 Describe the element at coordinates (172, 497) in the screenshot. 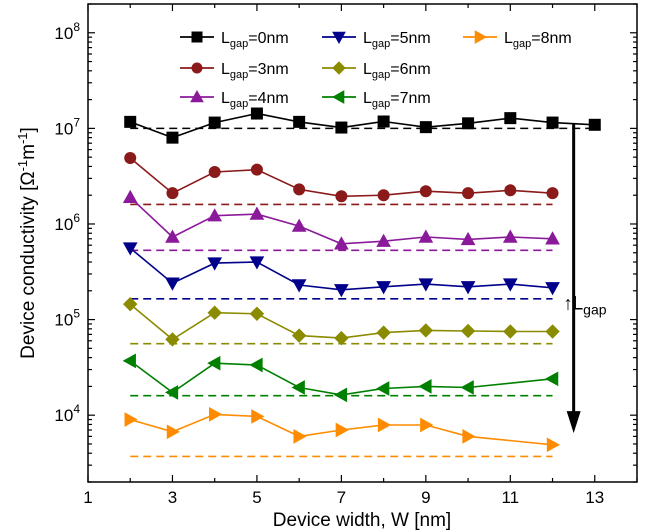

I see `x-tick-label: 3` at that location.